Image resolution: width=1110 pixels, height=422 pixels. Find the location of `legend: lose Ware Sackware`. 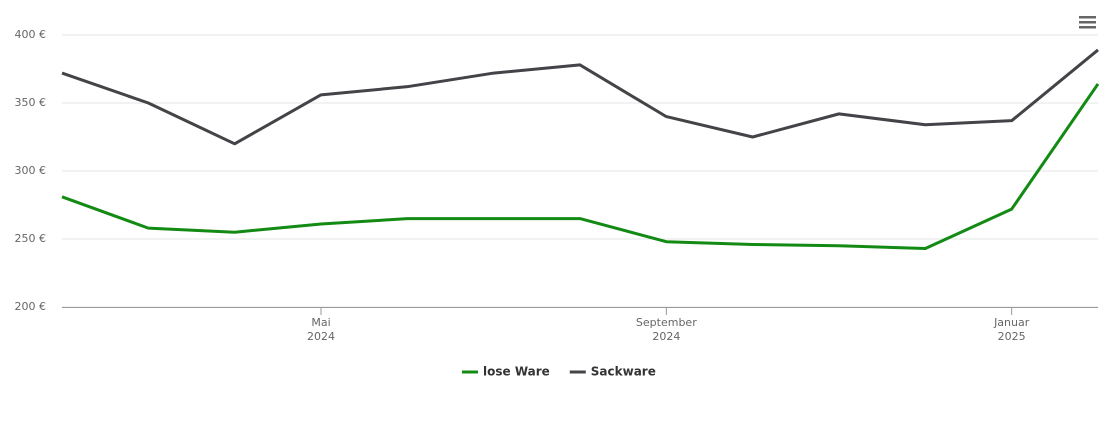

legend: lose Ware Sackware is located at coordinates (559, 372).